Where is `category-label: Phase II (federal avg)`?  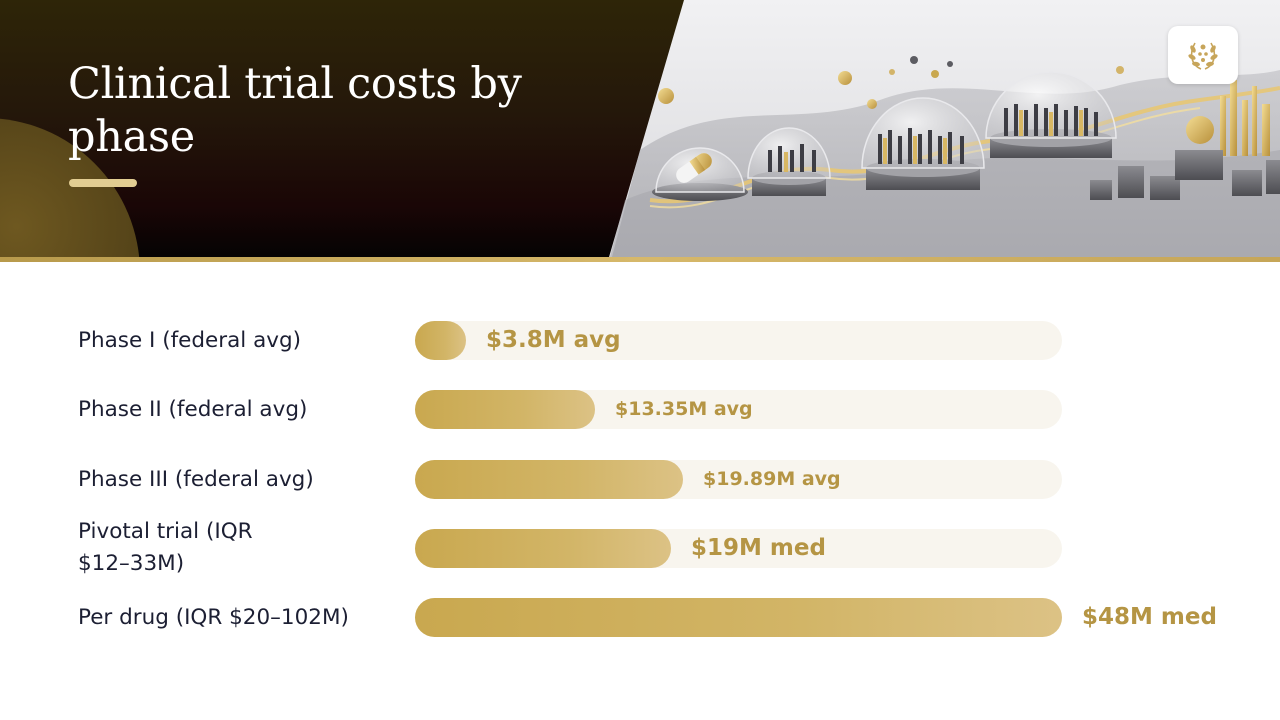
category-label: Phase II (federal avg) is located at coordinates (193, 409).